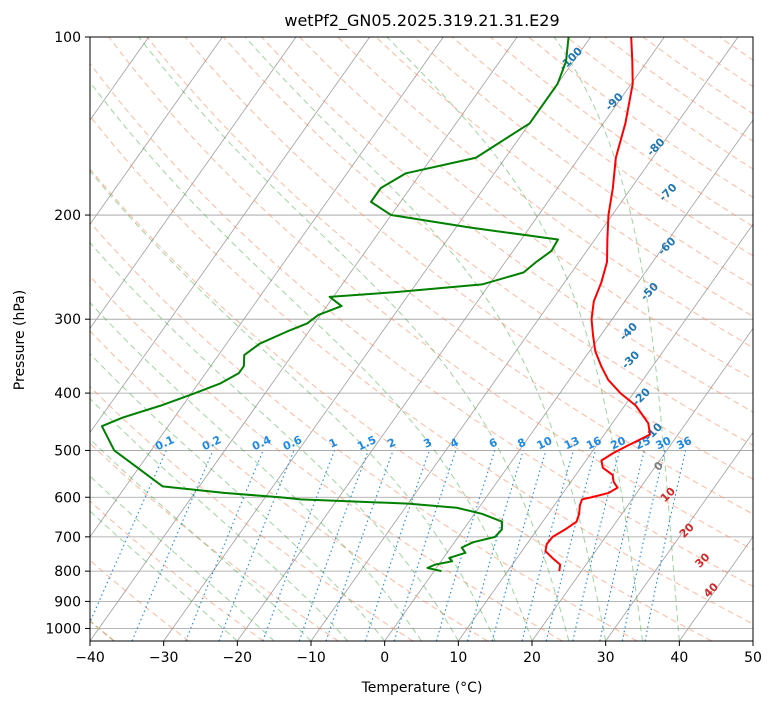  I want to click on x-axis-ticks: −40 −30 −20 −10 0 10 20 30 40 50, so click(418, 653).